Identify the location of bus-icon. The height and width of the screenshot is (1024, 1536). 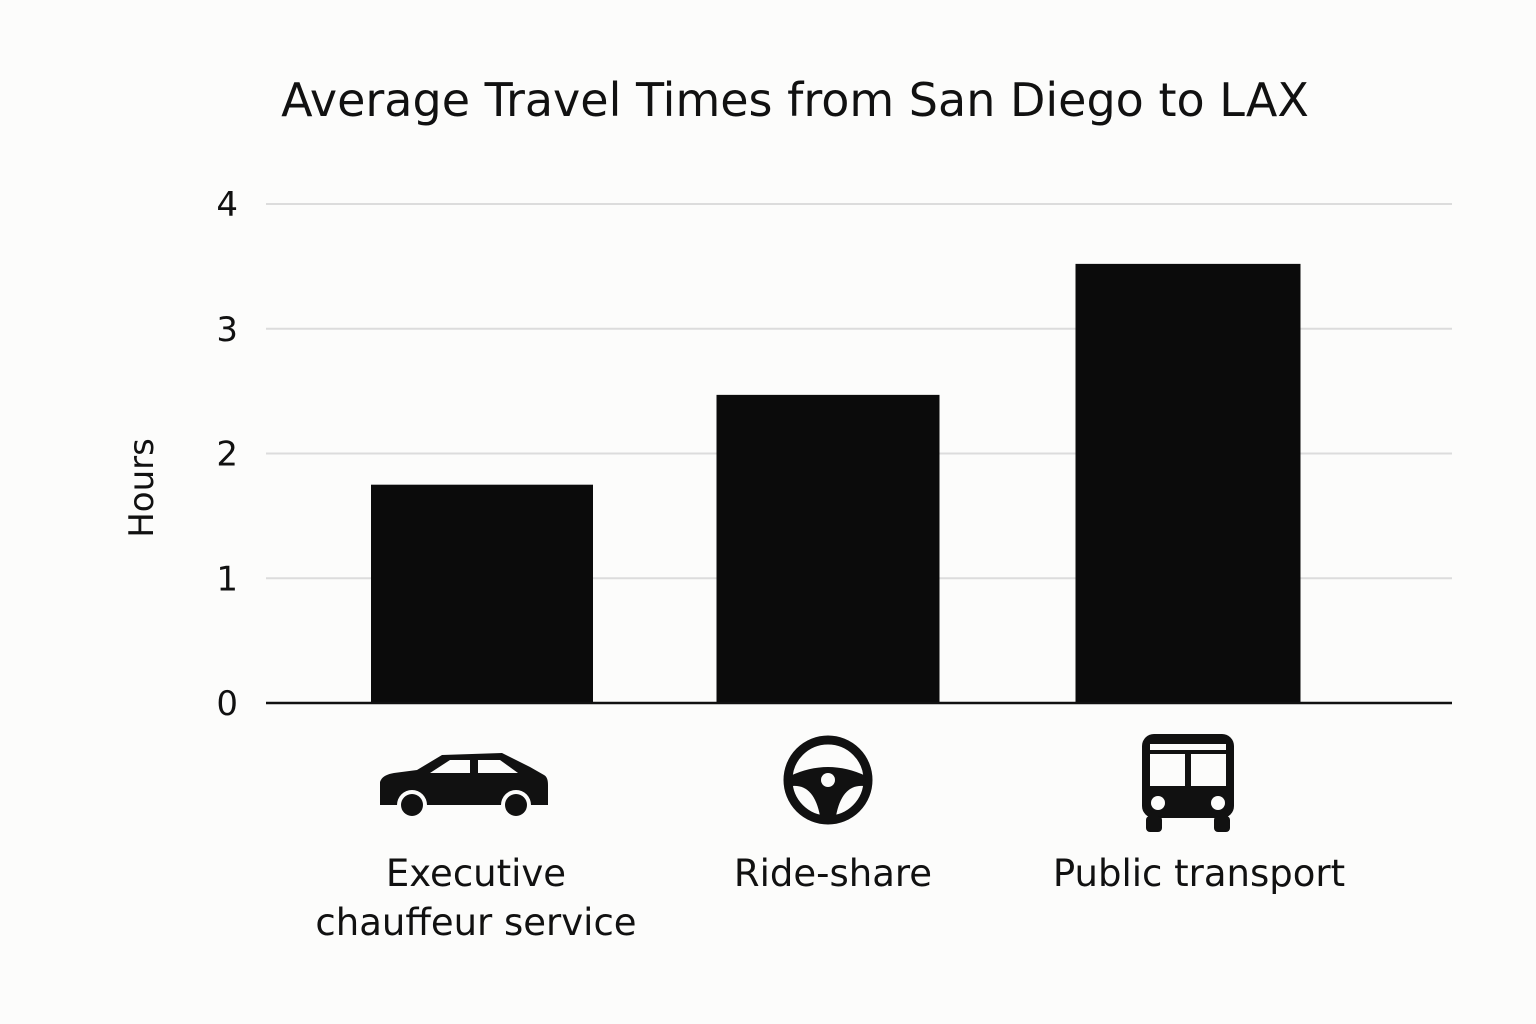
(1188, 783).